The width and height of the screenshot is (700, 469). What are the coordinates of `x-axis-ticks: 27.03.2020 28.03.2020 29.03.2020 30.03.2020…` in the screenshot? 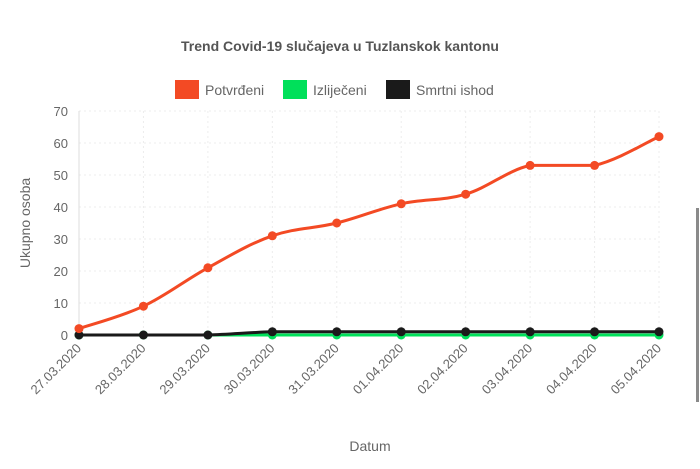 It's located at (345, 369).